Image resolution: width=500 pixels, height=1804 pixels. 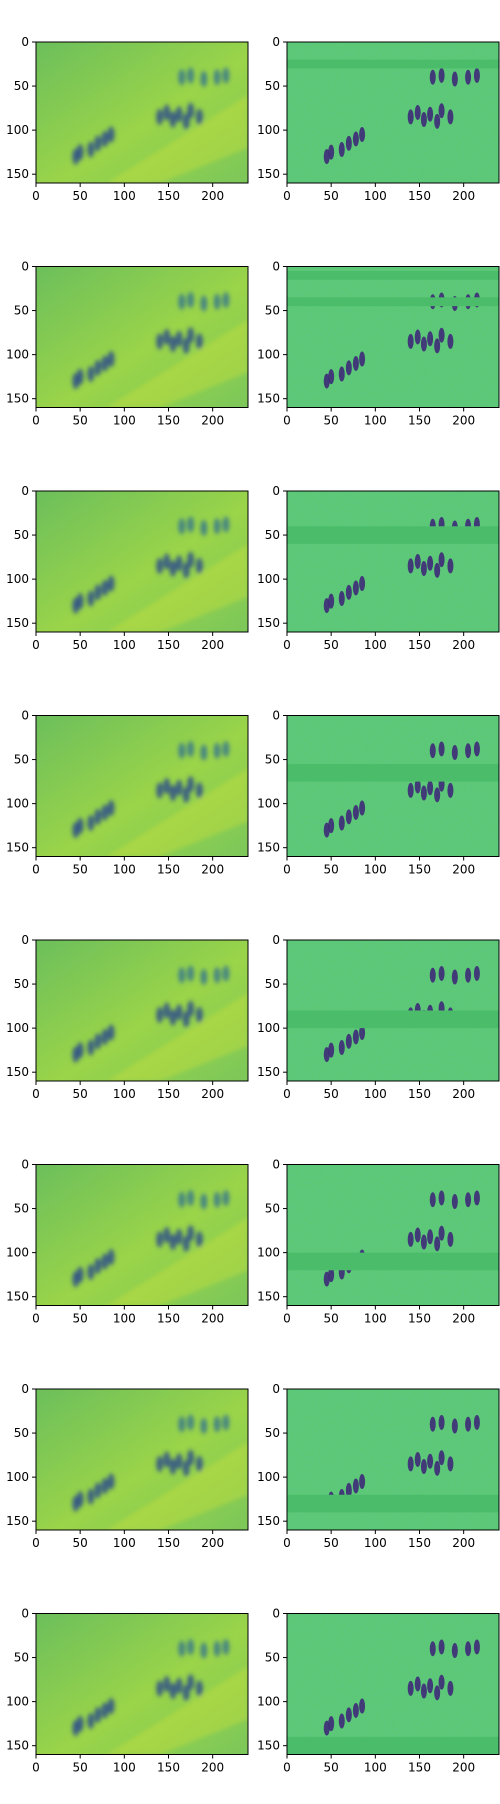 I want to click on panel-r2-c2: 0 50 100 150 200 0 50 100 150, so click(x=378, y=344).